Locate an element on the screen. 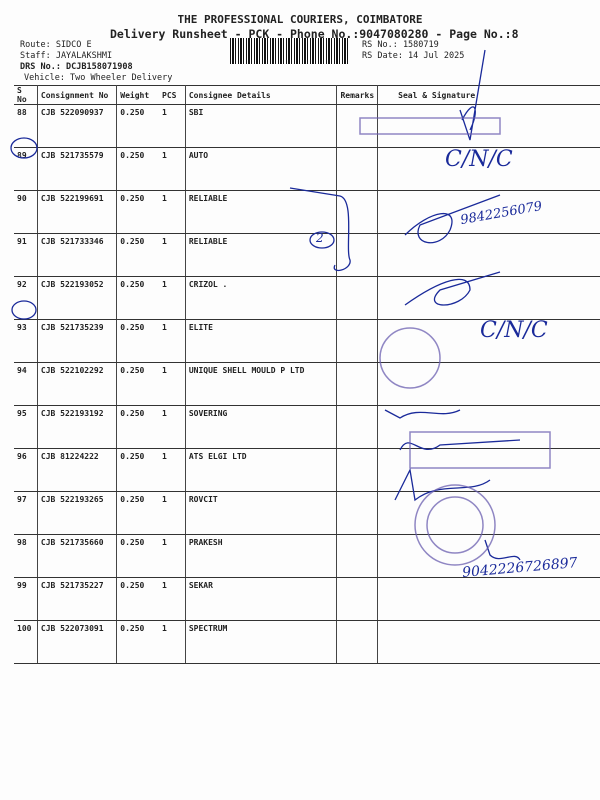  company-title: THE PROFESSIONAL COURIERS, COIMBATORE is located at coordinates (300, 19).